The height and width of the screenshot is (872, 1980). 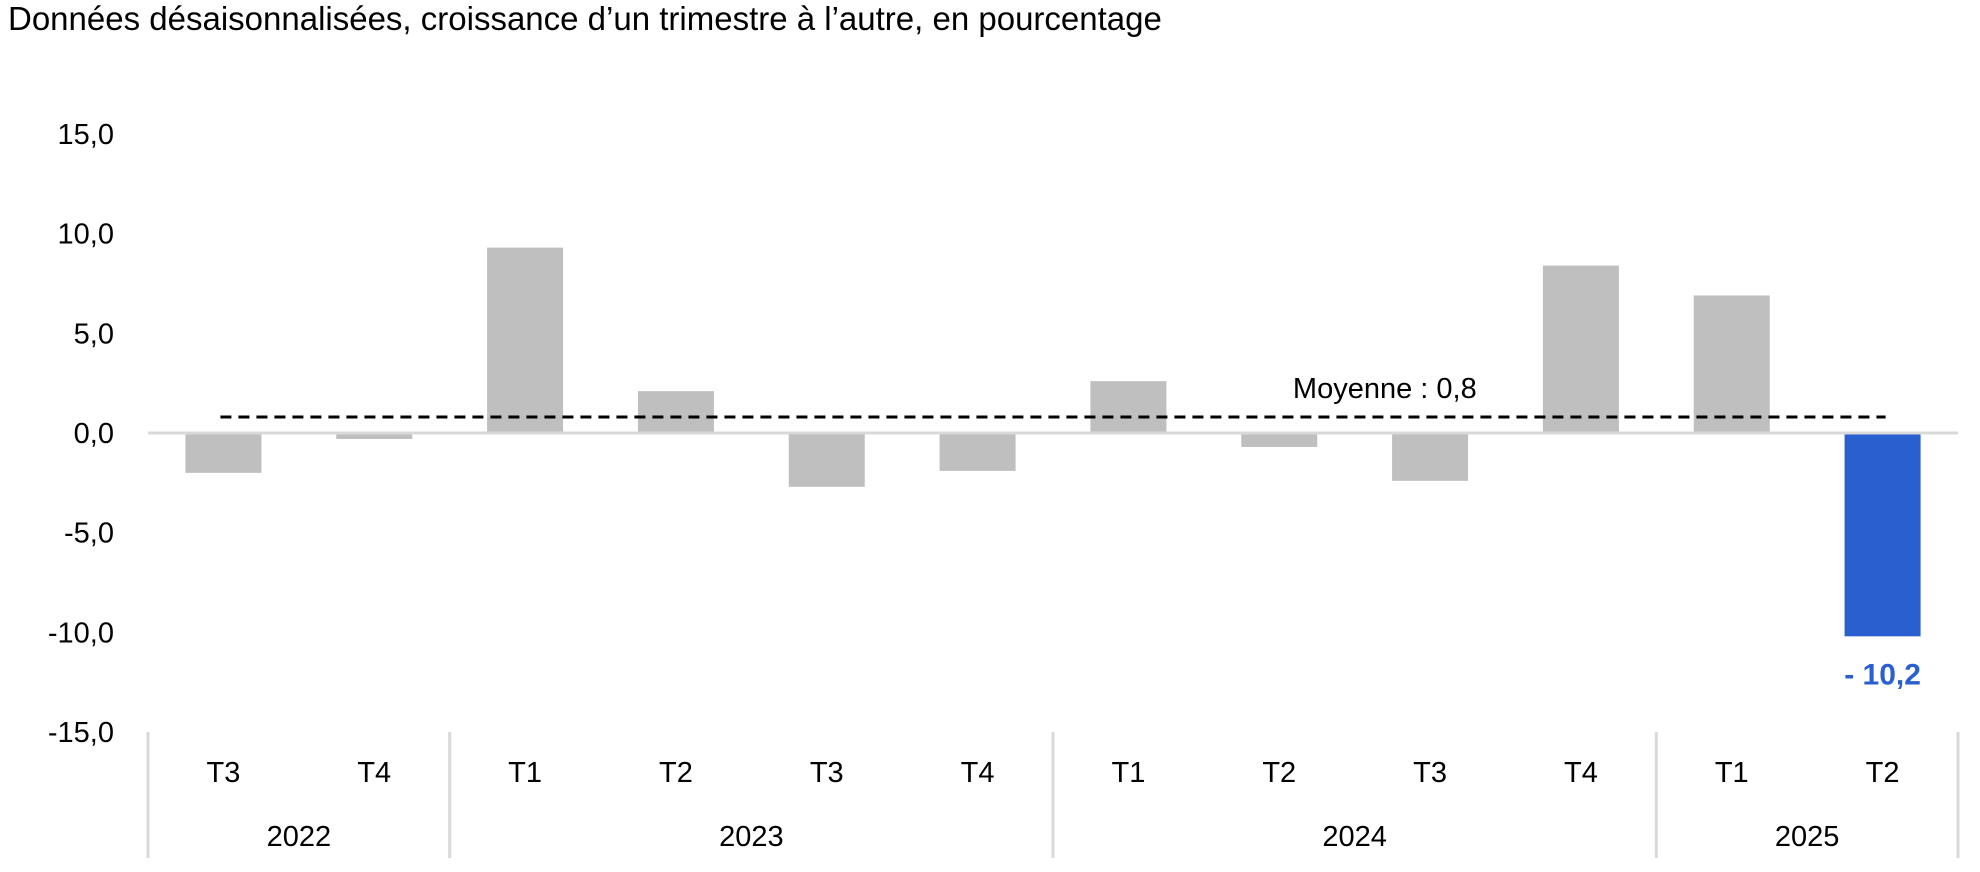 I want to click on y-tick-label: -5,0, so click(x=89, y=534).